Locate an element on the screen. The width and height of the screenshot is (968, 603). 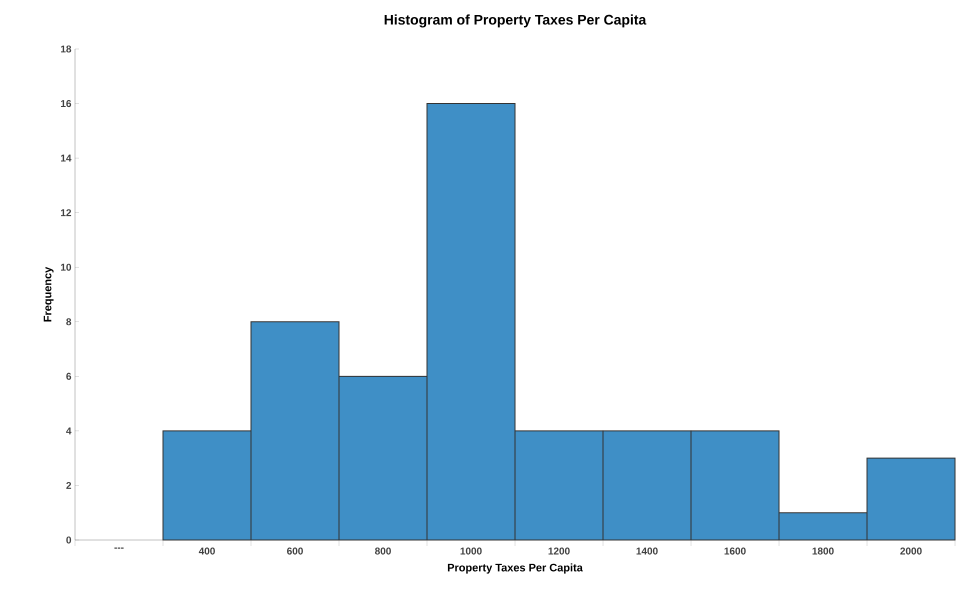
y-axis-title: Frequency is located at coordinates (49, 294).